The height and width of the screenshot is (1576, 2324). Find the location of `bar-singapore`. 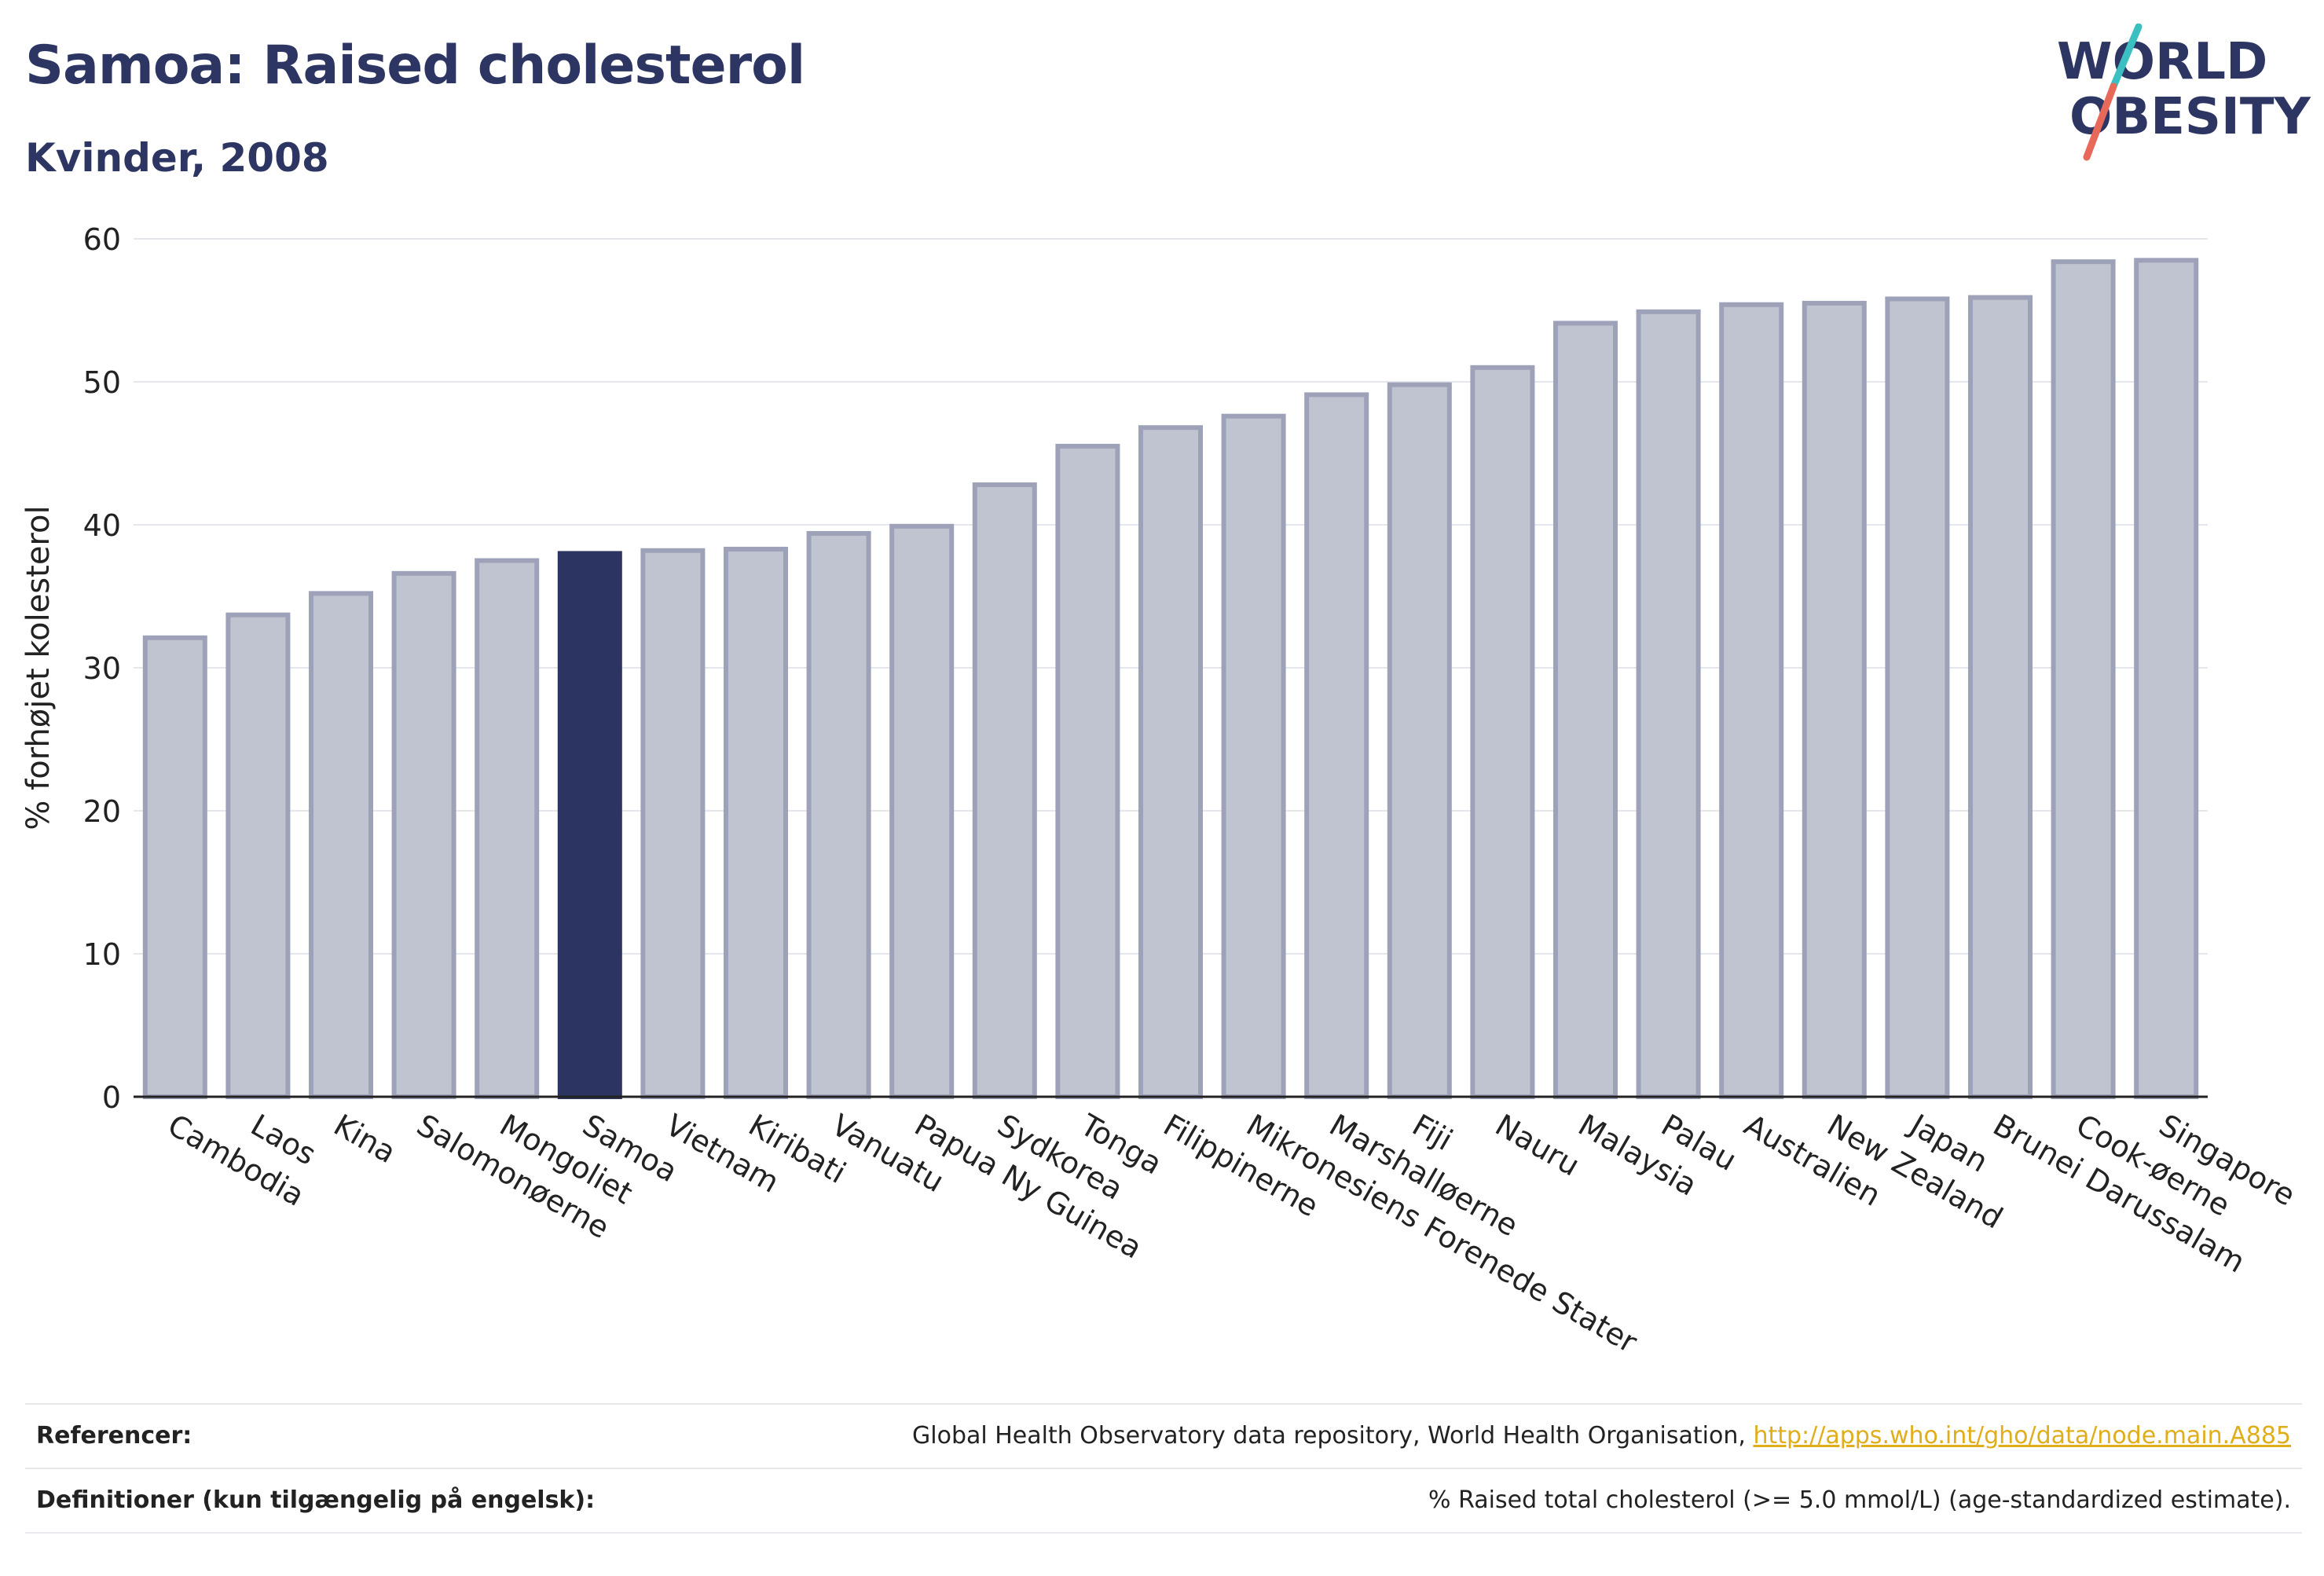

bar-singapore is located at coordinates (2166, 678).